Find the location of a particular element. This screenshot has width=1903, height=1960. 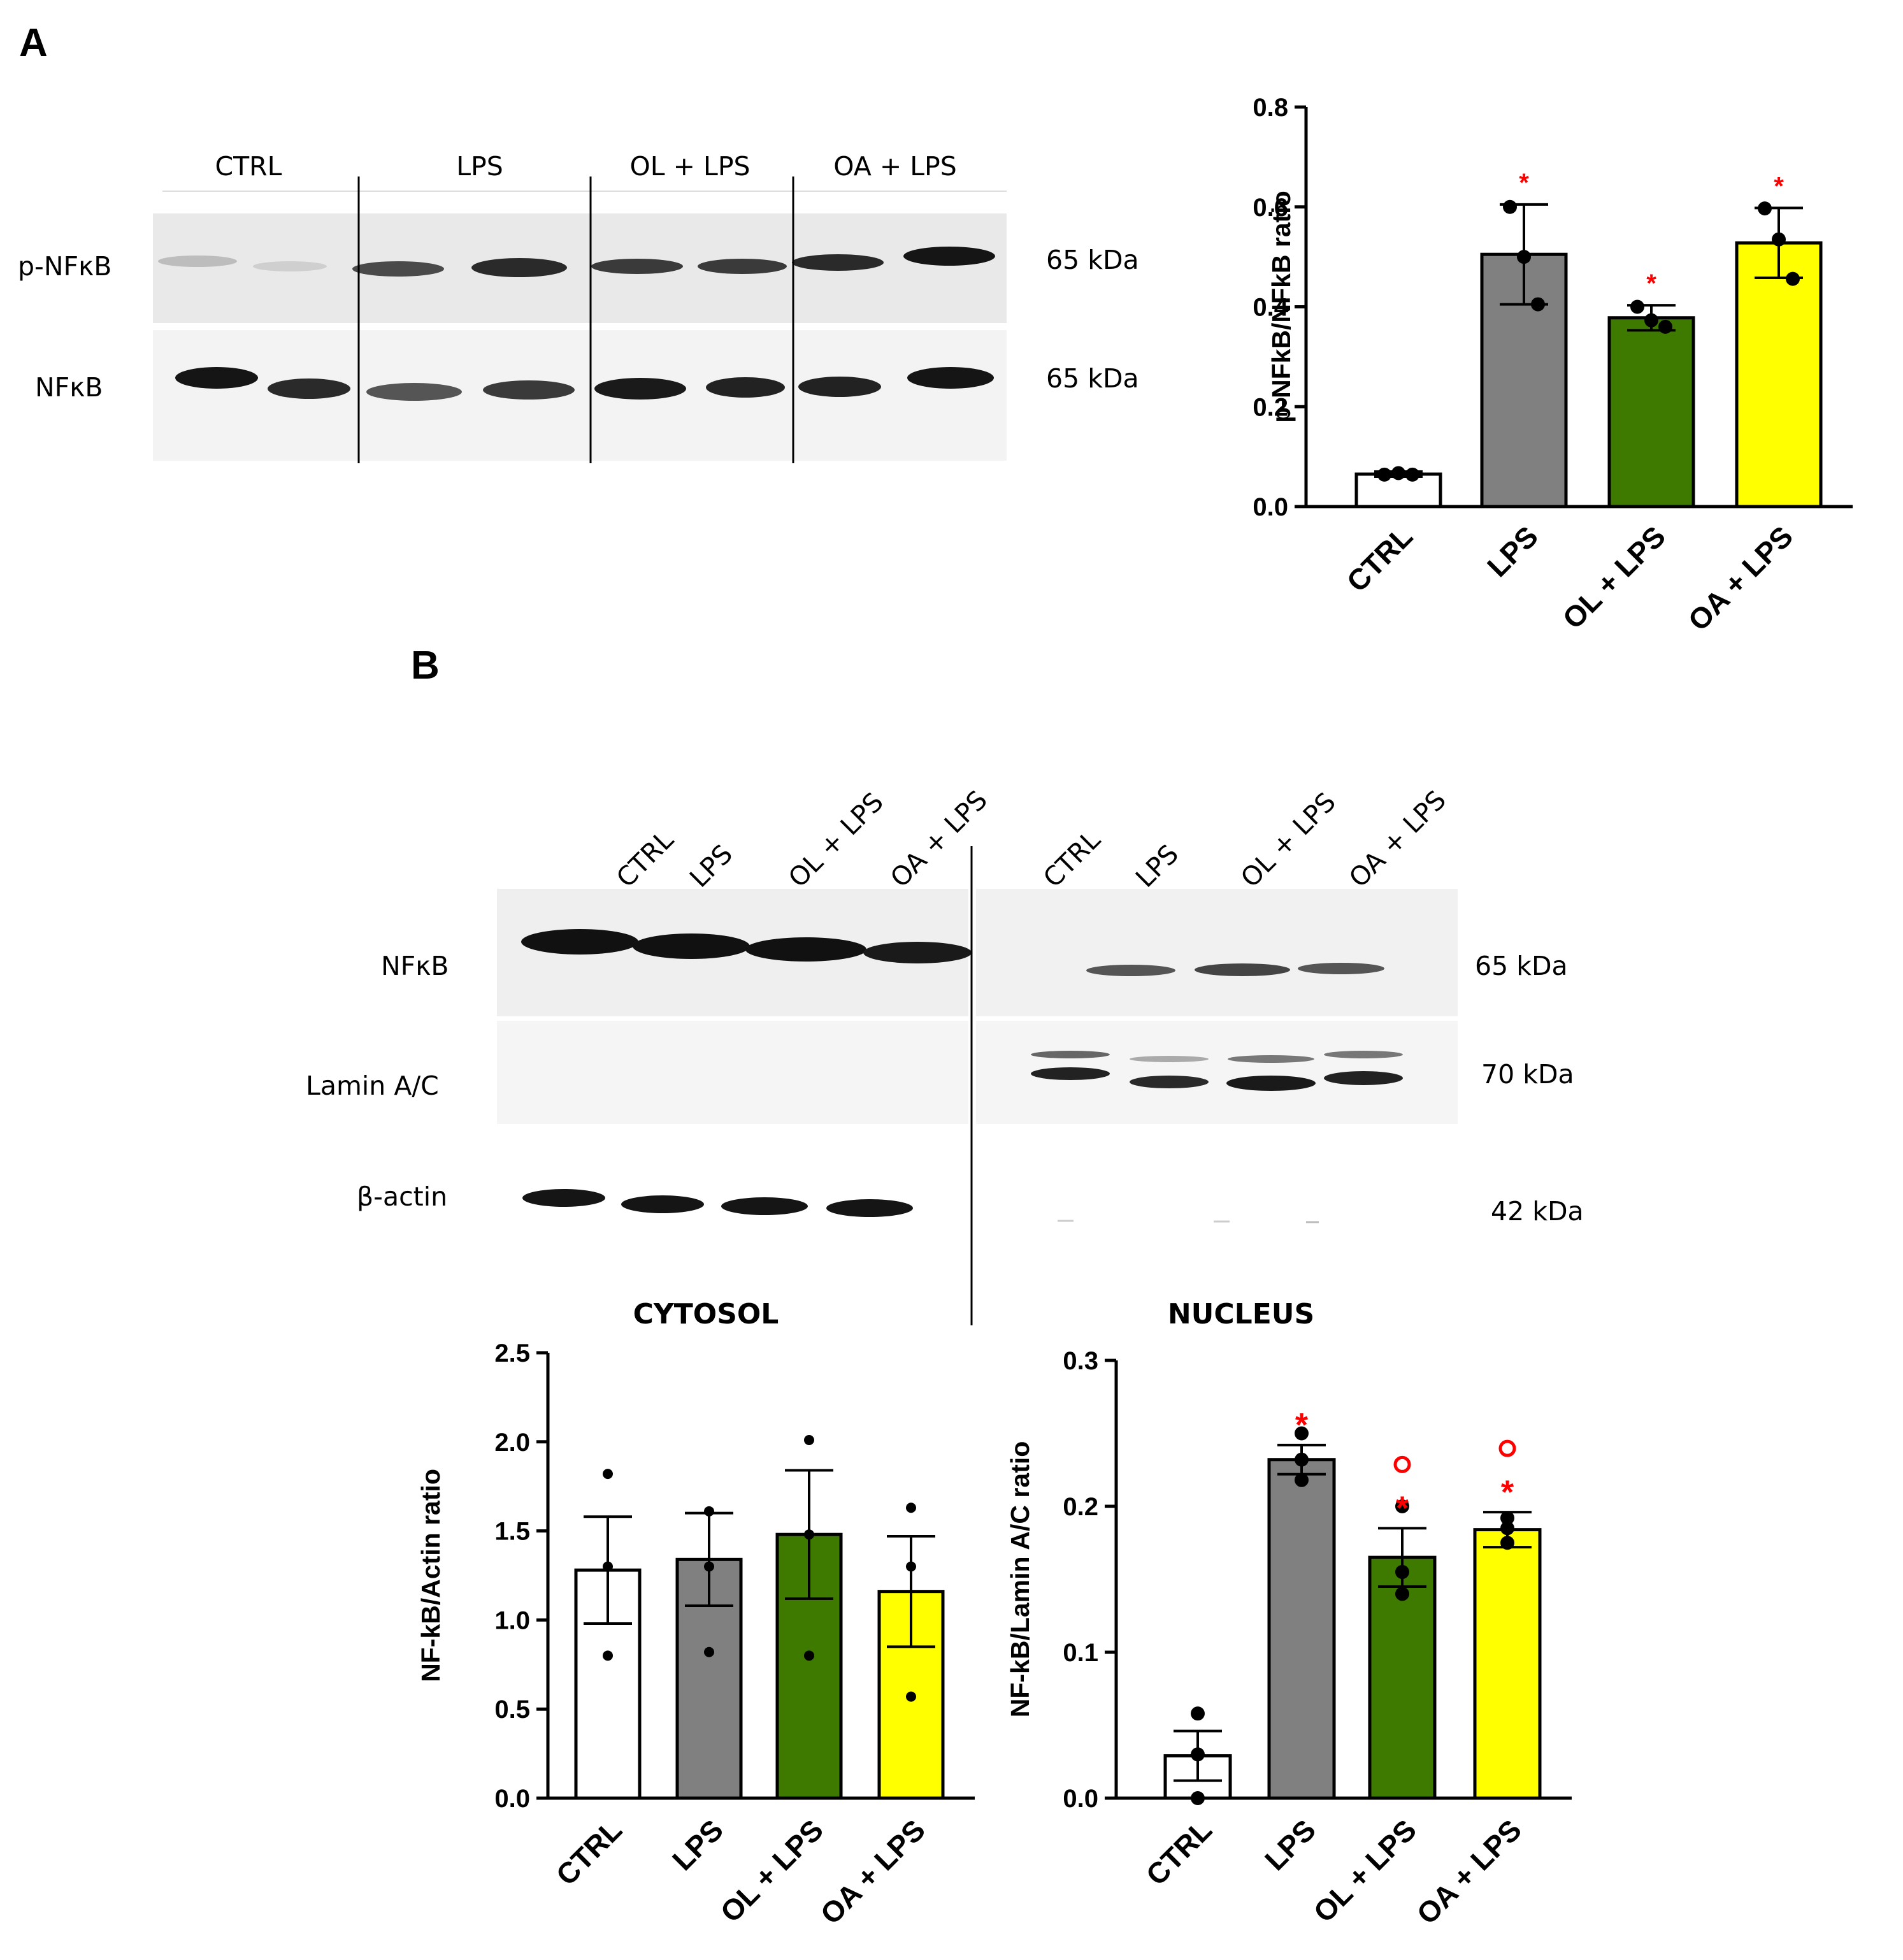

b-title-cytosol: CYTOSOL is located at coordinates (706, 1314).